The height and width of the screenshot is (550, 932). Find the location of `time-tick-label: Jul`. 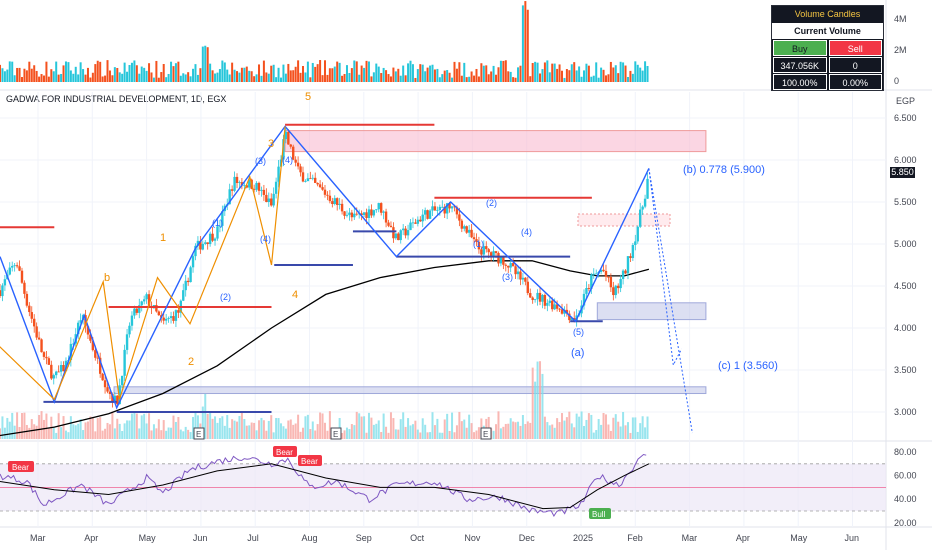

time-tick-label: Jul is located at coordinates (253, 538).